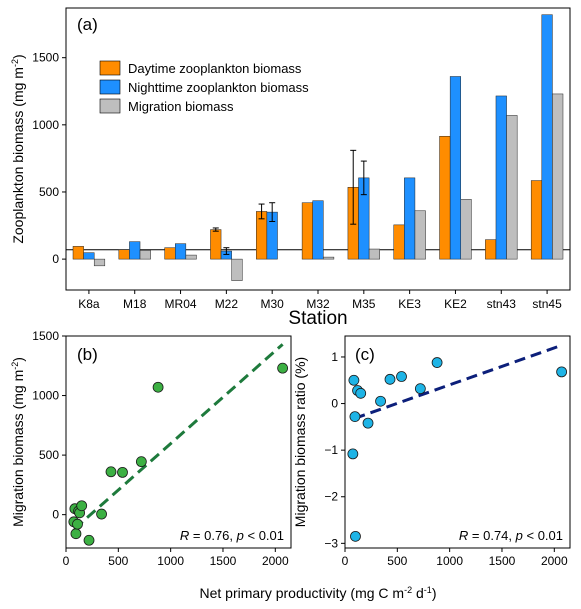  What do you see at coordinates (45, 125) in the screenshot?
I see `panel-a-y-tick-label: 1000` at bounding box center [45, 125].